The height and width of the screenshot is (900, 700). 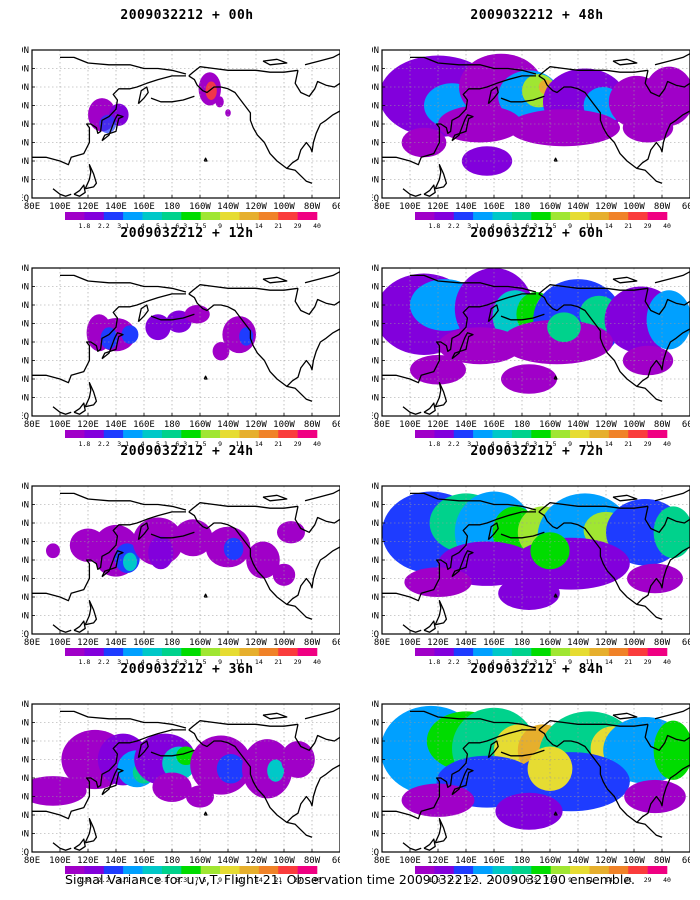 I want to click on lat-tick-label: 80N, so click(x=375, y=269).